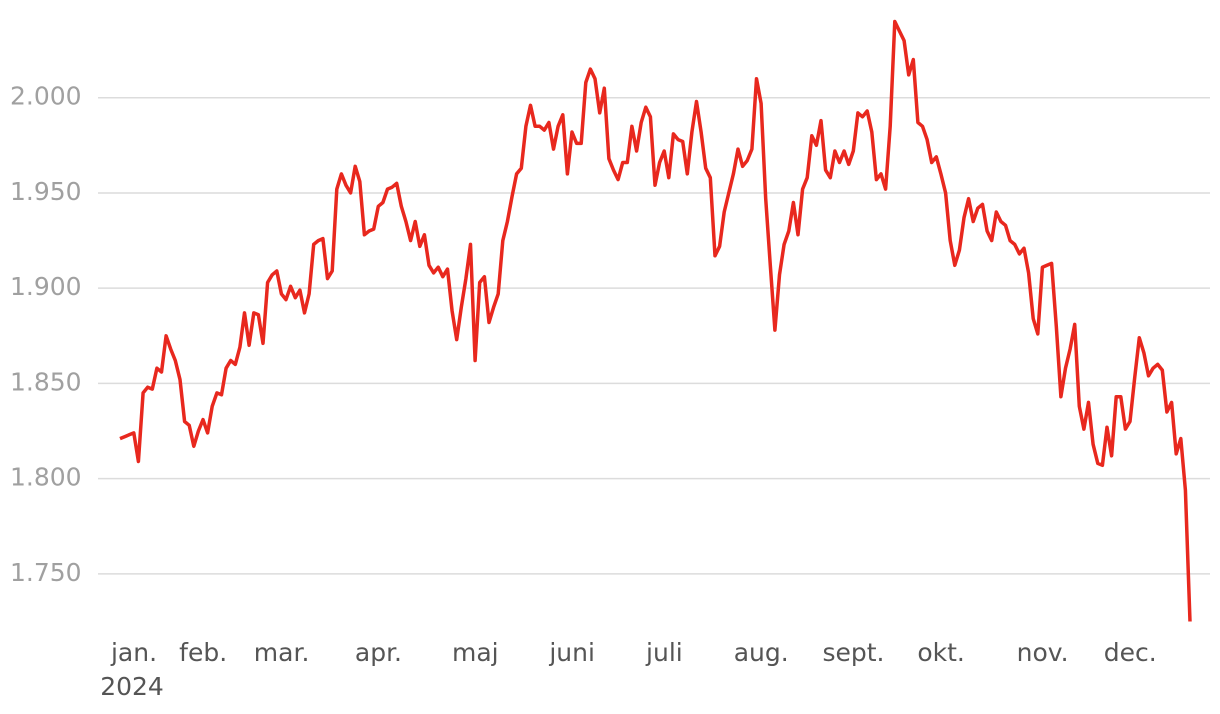 The width and height of the screenshot is (1220, 714). What do you see at coordinates (46, 381) in the screenshot?
I see `y-tick-label: 1.850` at bounding box center [46, 381].